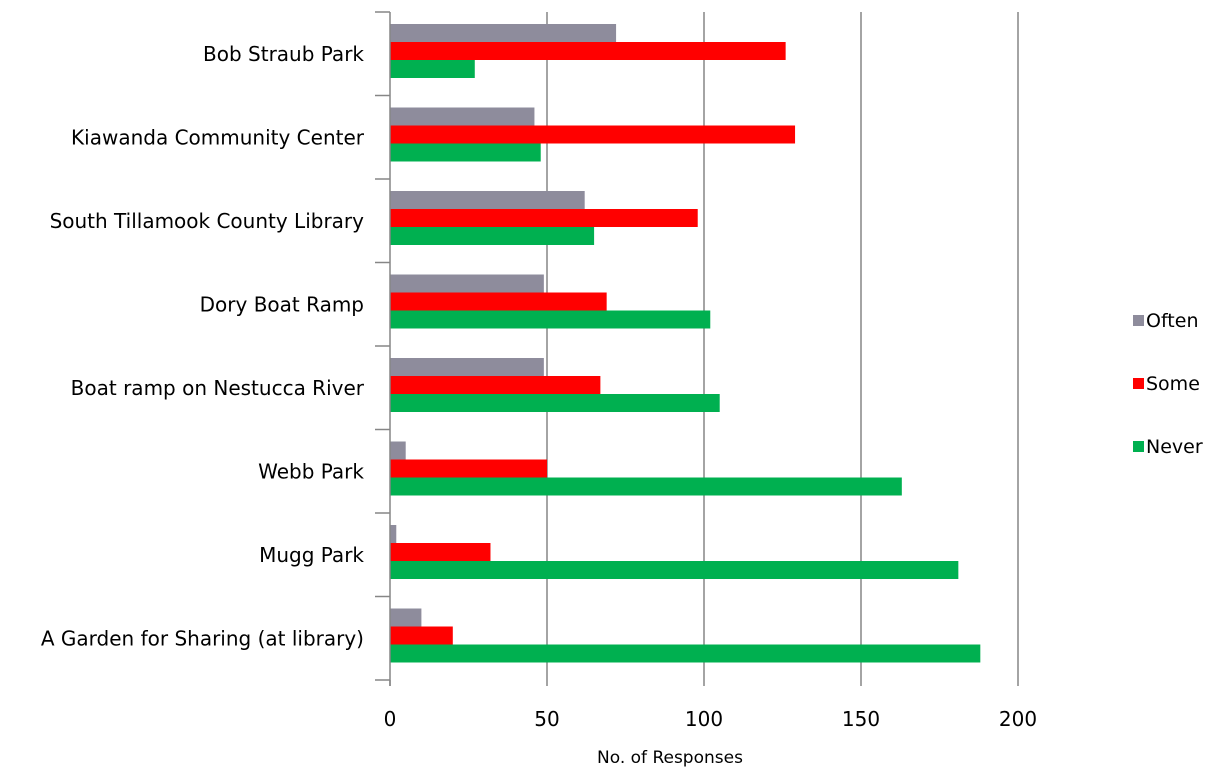  What do you see at coordinates (468, 468) in the screenshot?
I see `bar-some-webb-park` at bounding box center [468, 468].